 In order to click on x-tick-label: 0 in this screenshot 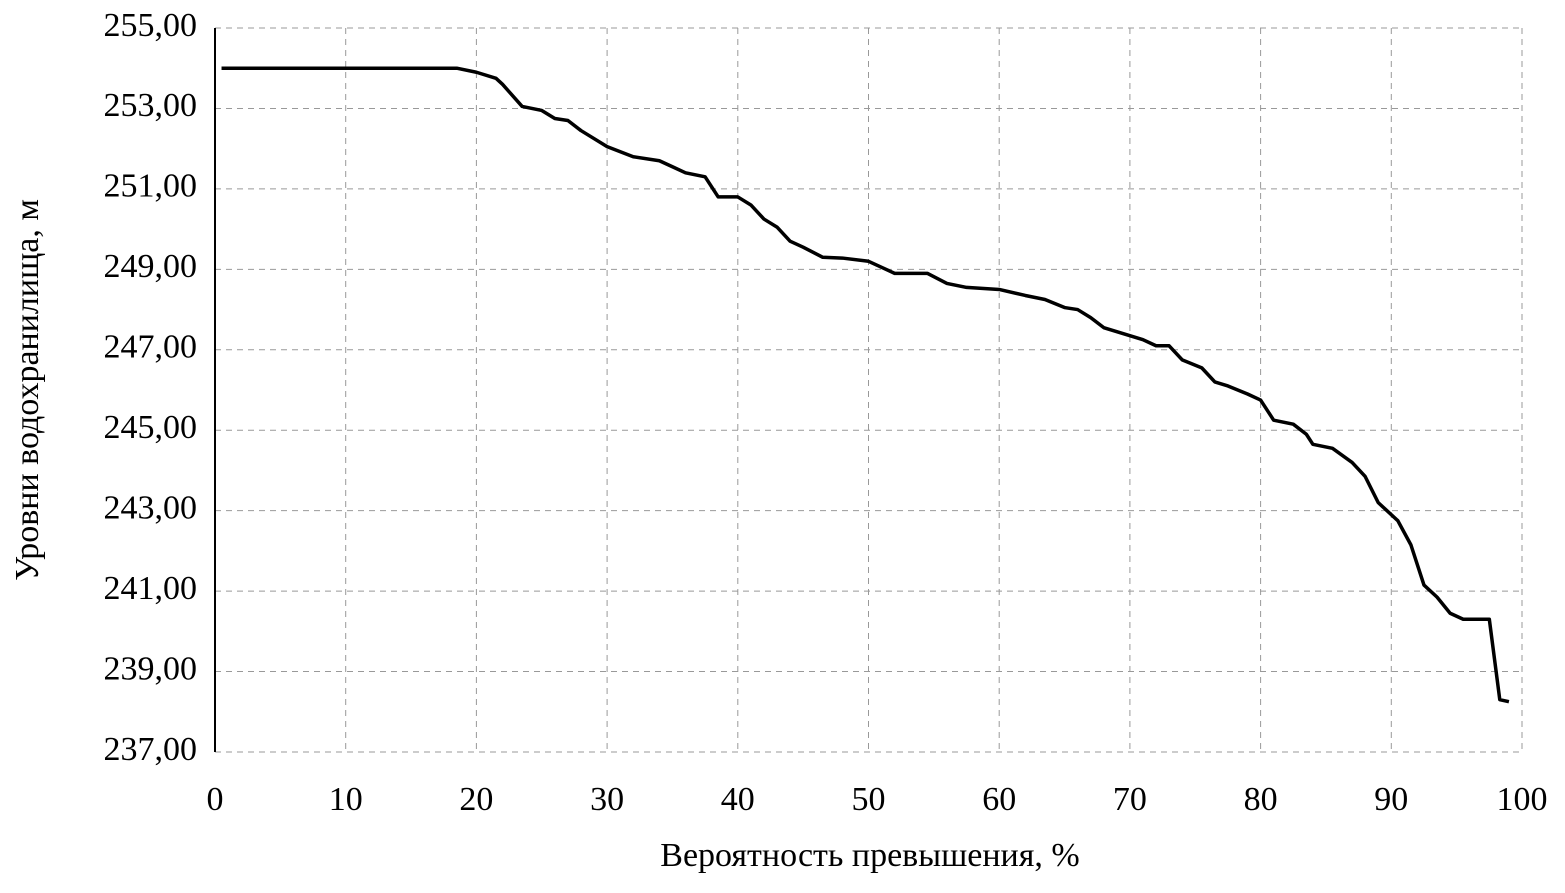, I will do `click(215, 799)`.